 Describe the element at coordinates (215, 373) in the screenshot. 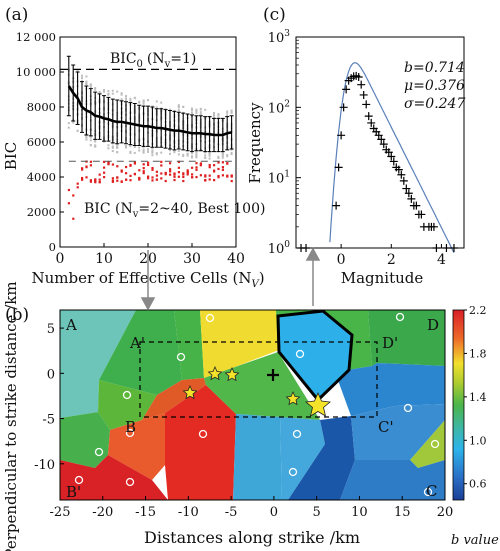

I see `star-icon` at that location.